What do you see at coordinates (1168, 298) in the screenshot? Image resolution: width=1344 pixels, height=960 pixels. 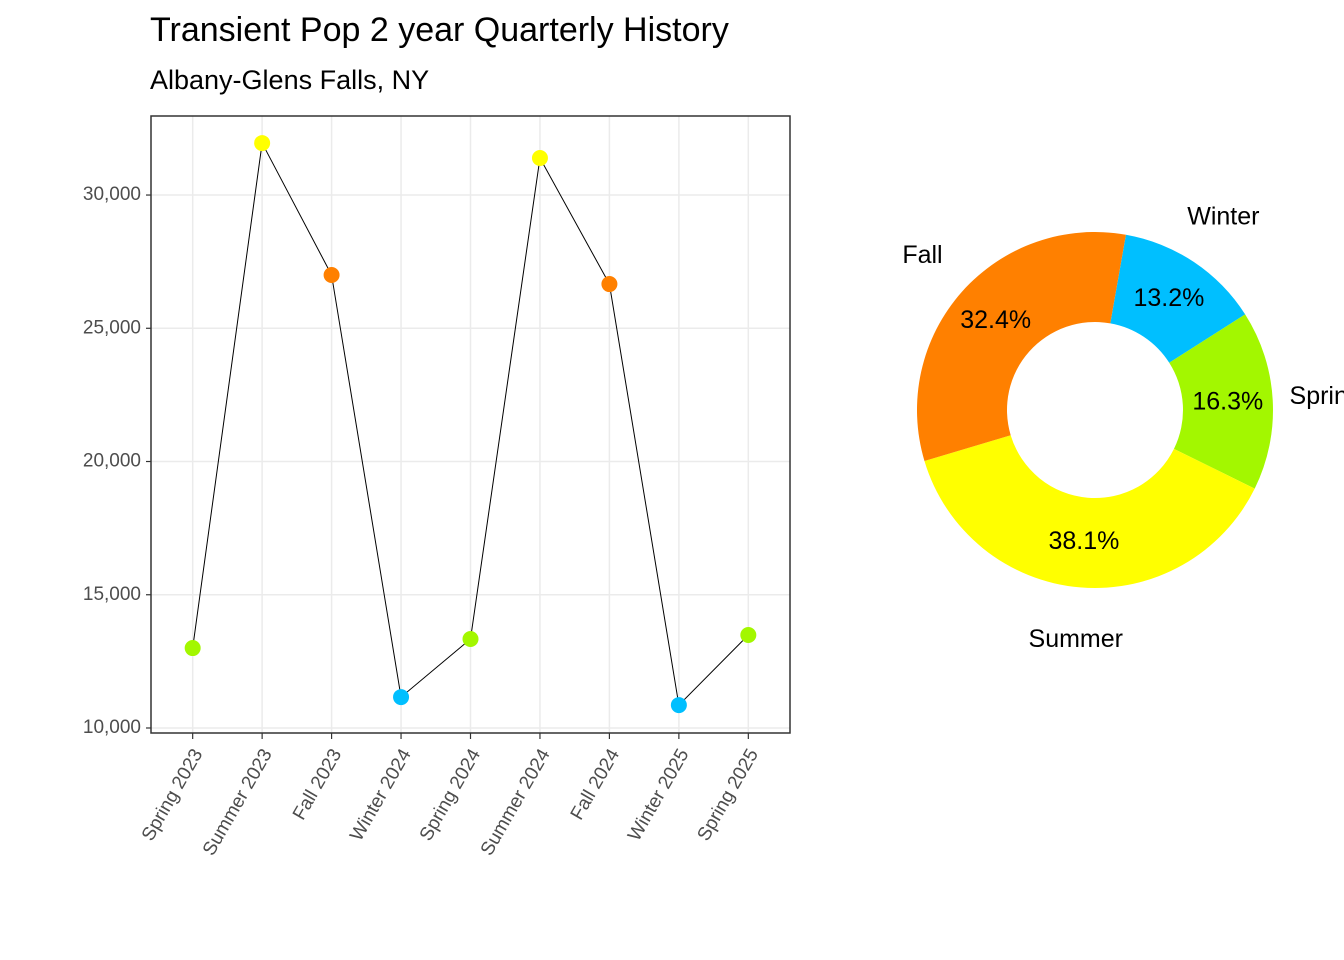 I see `value-label: 13.2%` at bounding box center [1168, 298].